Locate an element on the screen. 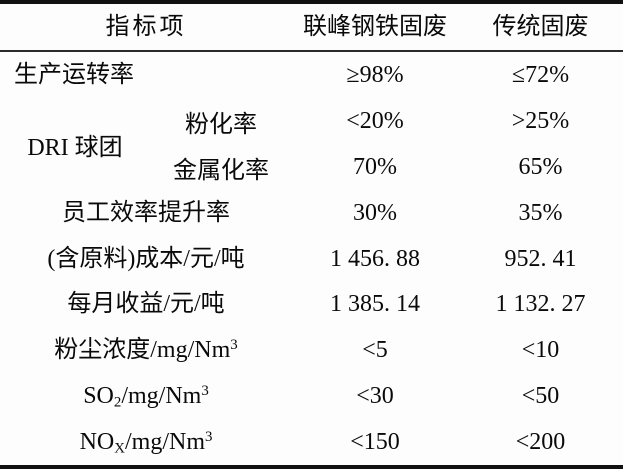 Image resolution: width=623 pixels, height=469 pixels. dri-values-lianfeng: <20% 70% is located at coordinates (375, 144).